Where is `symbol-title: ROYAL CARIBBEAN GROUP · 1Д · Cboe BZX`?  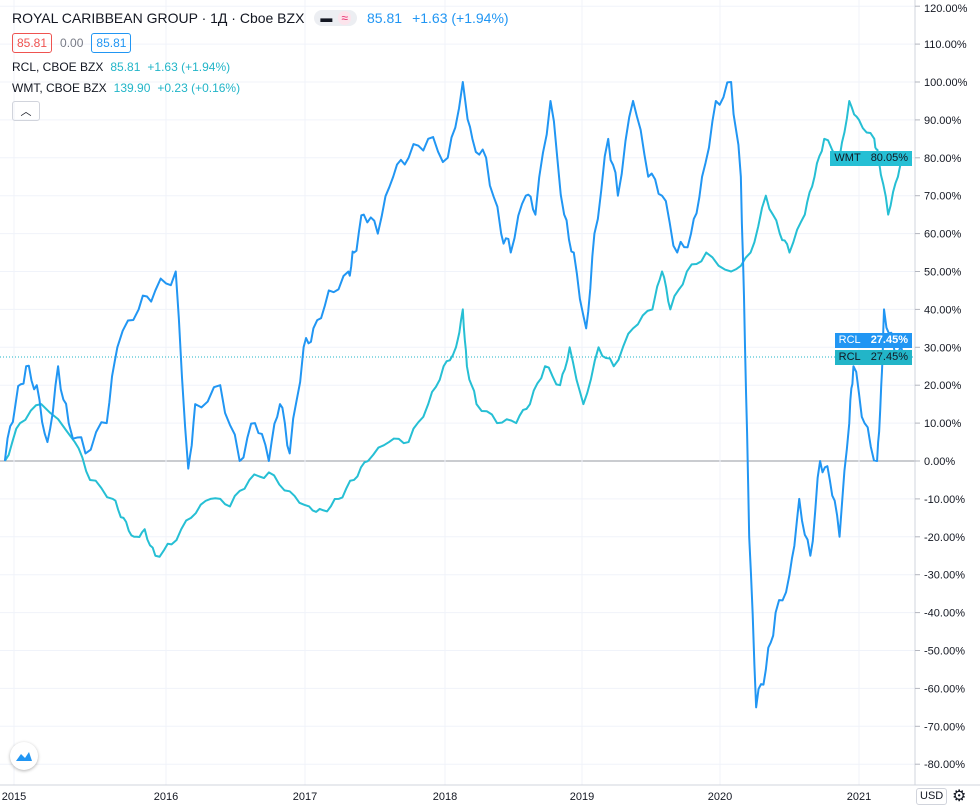 symbol-title: ROYAL CARIBBEAN GROUP · 1Д · Cboe BZX is located at coordinates (158, 18).